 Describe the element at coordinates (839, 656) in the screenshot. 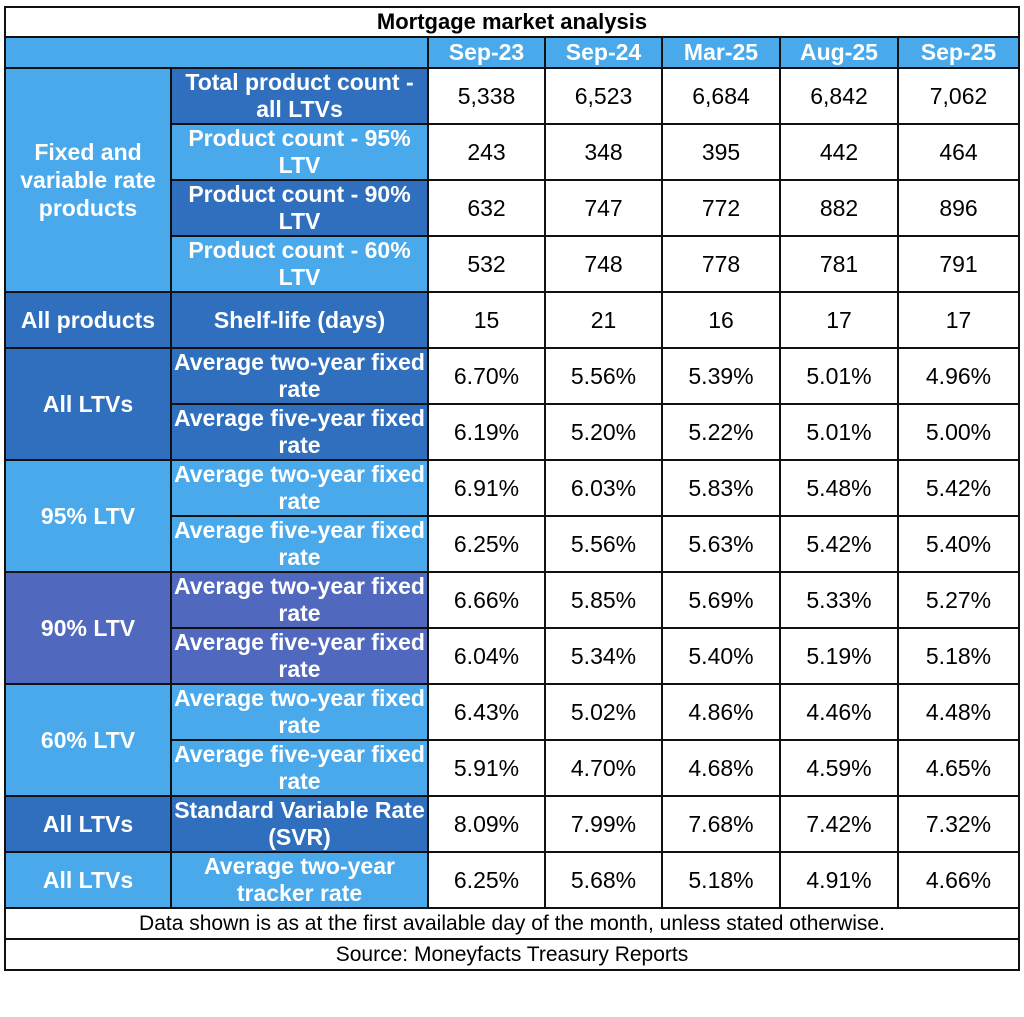

I see `value-cell: 5.19%` at that location.